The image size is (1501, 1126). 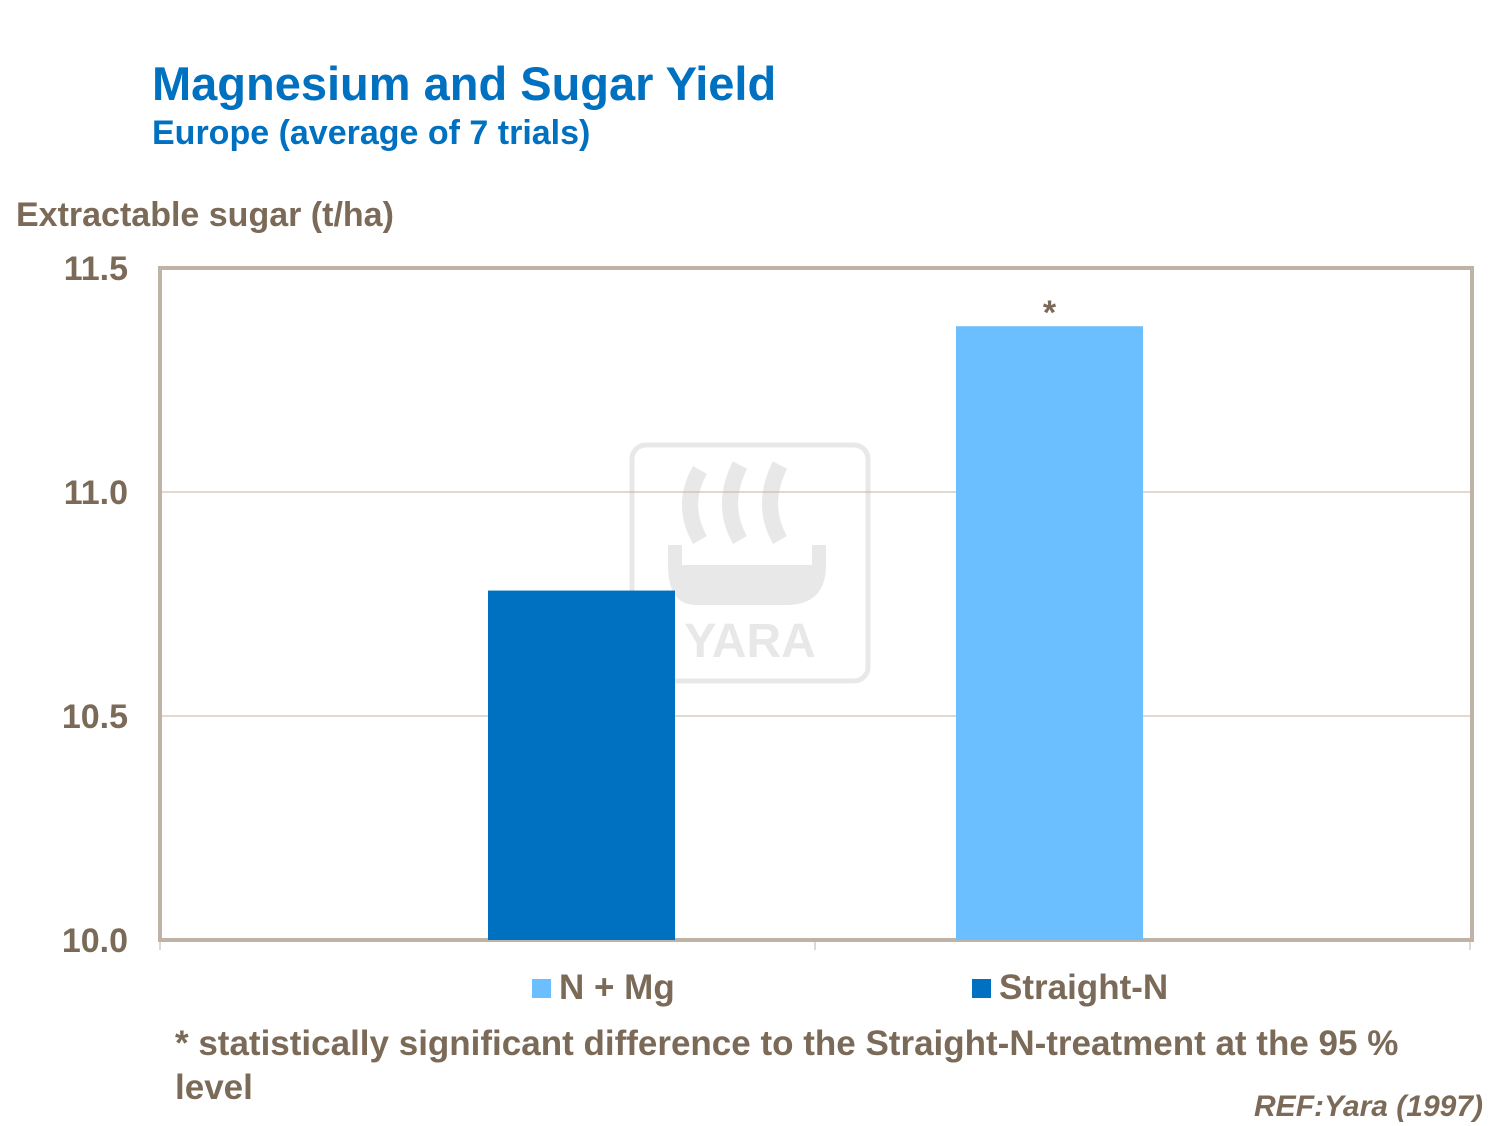 What do you see at coordinates (1084, 987) in the screenshot?
I see `legend-label: Straight-N` at bounding box center [1084, 987].